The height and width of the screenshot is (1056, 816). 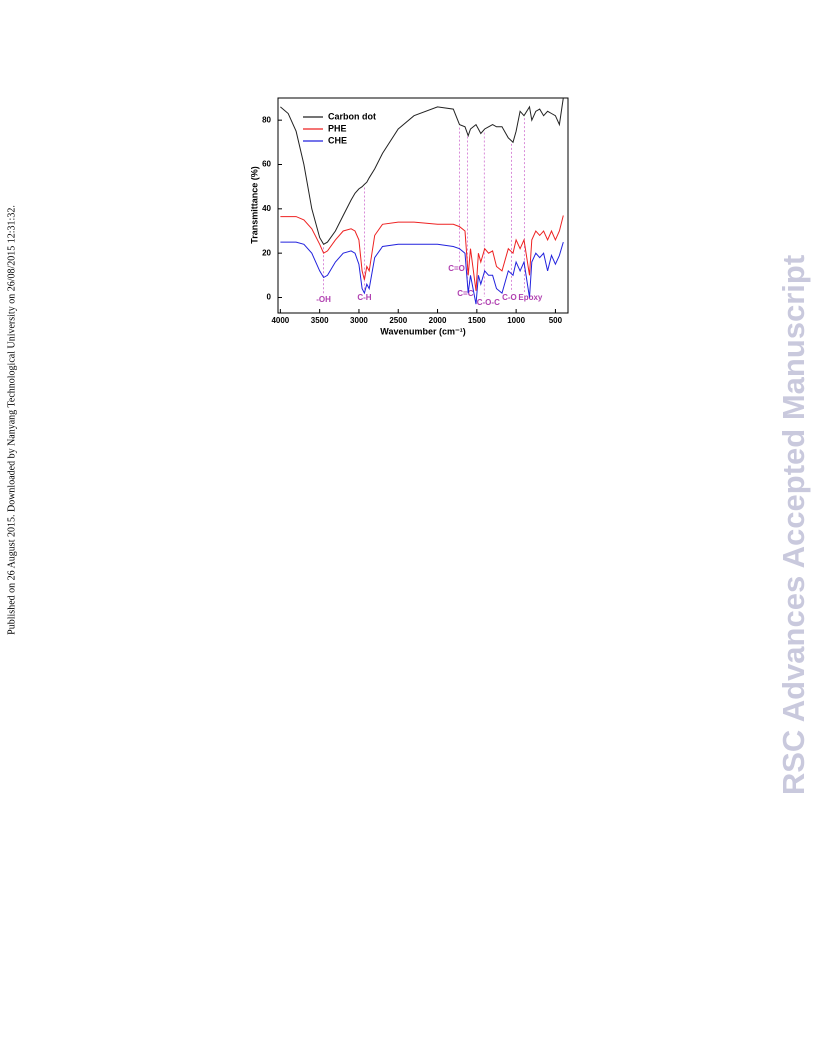 What do you see at coordinates (398, 320) in the screenshot?
I see `x-tick-label: 2500` at bounding box center [398, 320].